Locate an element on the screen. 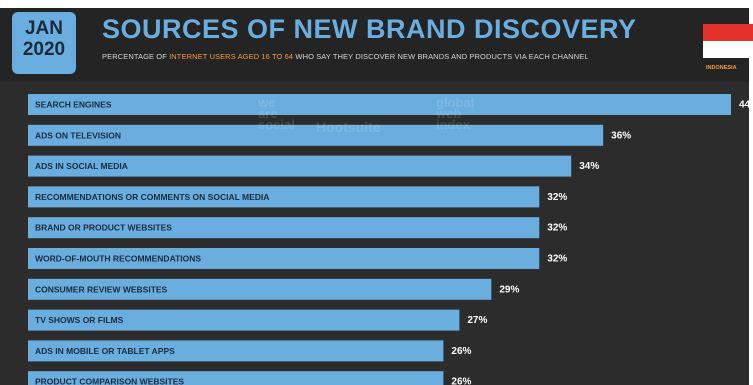  country-label: INDONESIA is located at coordinates (721, 68).